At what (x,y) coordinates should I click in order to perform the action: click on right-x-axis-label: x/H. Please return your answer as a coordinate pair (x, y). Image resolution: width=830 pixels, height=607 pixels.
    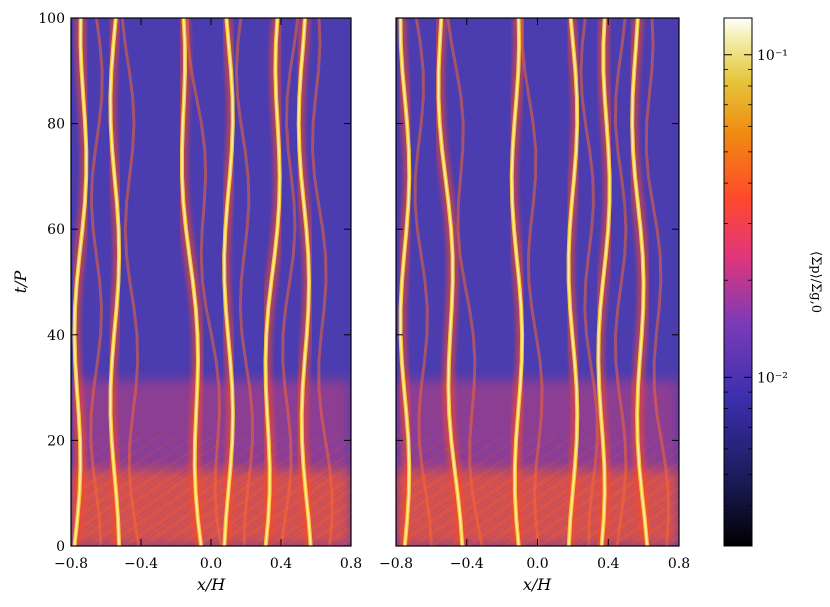
    Looking at the image, I should click on (537, 584).